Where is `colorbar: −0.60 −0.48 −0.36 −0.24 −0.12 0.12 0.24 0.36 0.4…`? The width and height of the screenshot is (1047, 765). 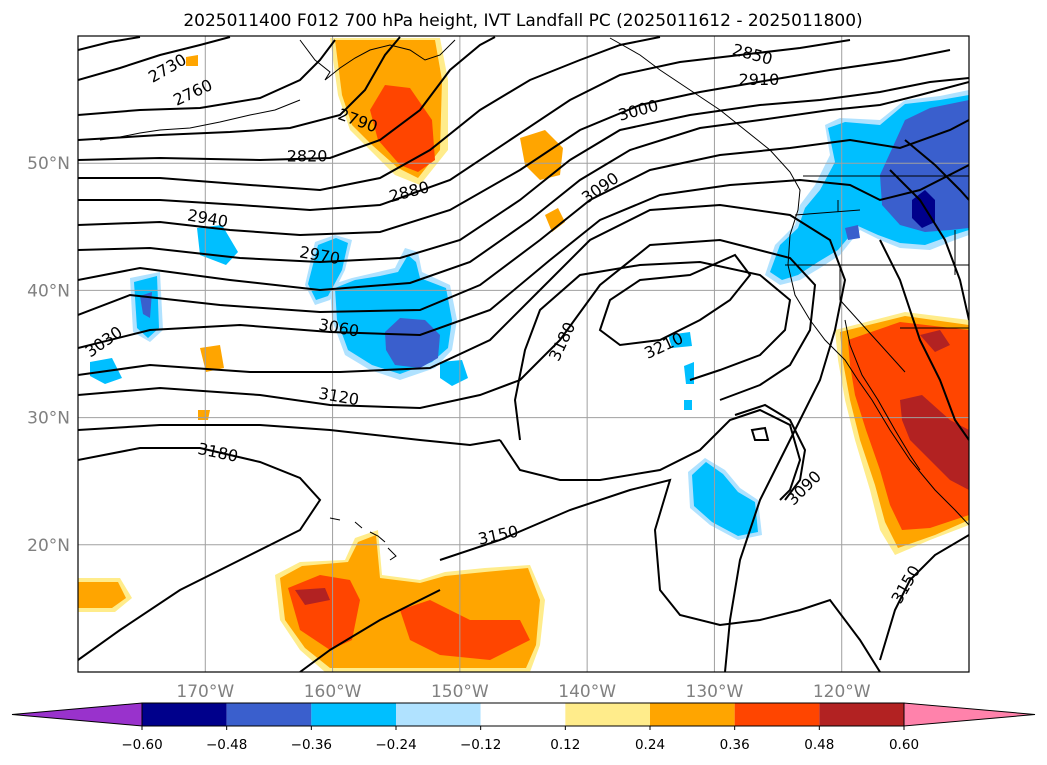
colorbar: −0.60 −0.48 −0.36 −0.24 −0.12 0.12 0.24 0.36 0.4… is located at coordinates (523, 727).